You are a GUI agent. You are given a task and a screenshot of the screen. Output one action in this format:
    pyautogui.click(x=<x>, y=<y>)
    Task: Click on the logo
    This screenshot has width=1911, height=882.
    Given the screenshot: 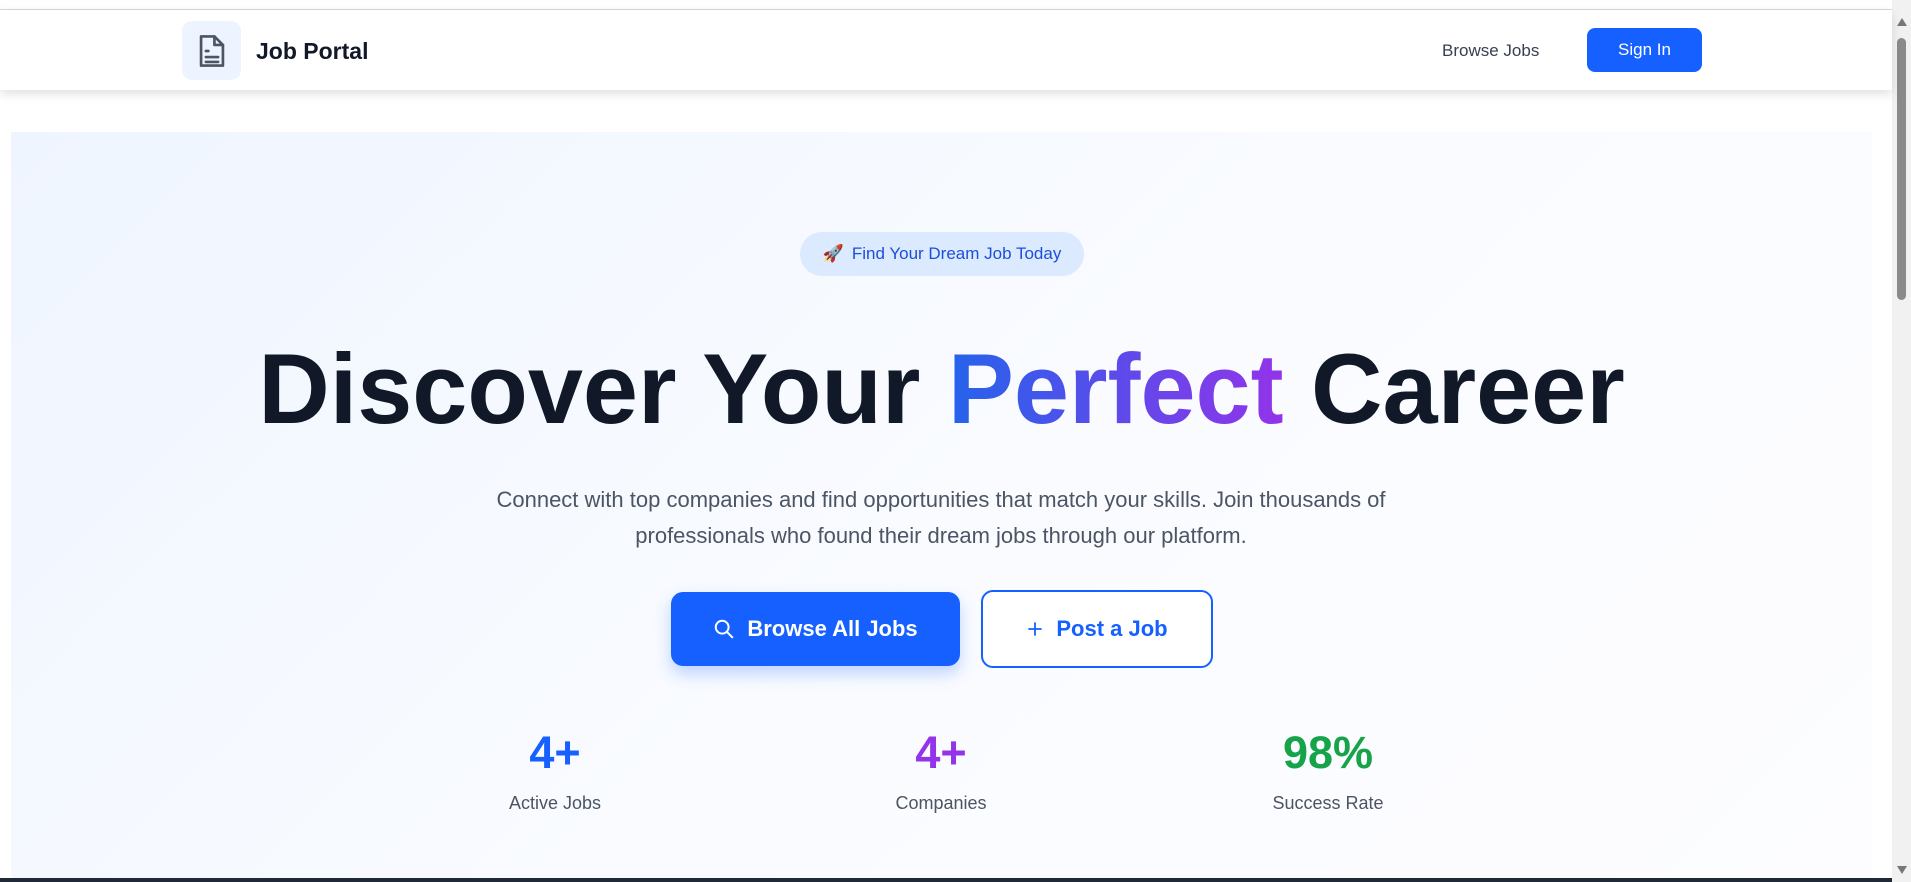 What is the action you would take?
    pyautogui.click(x=211, y=50)
    